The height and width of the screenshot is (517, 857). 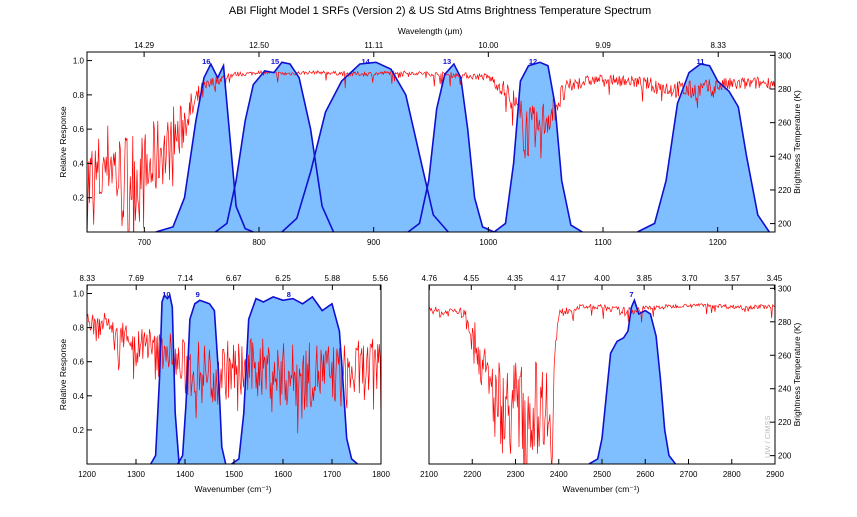 What do you see at coordinates (381, 474) in the screenshot?
I see `x-tick-label: 1800` at bounding box center [381, 474].